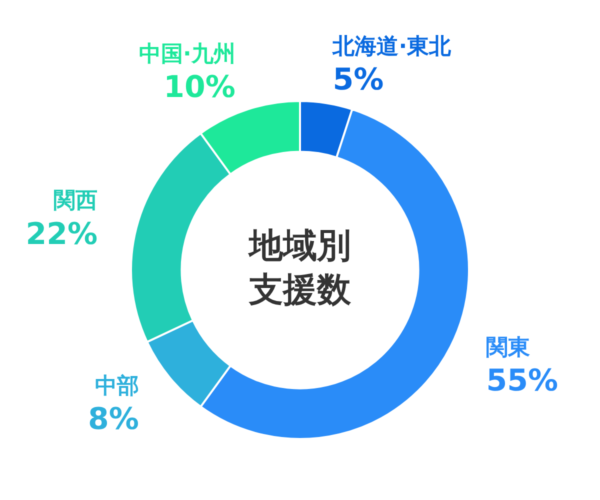  I want to click on data-label: 5%, so click(358, 80).